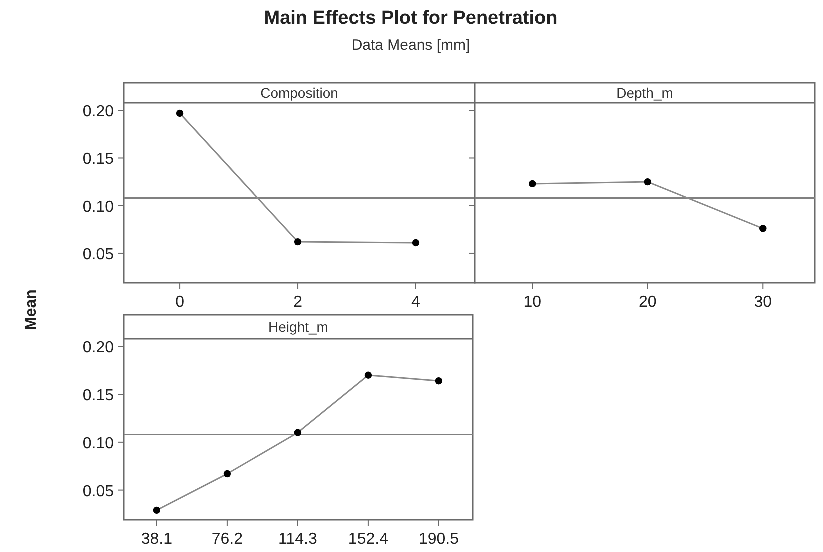 This screenshot has height=552, width=823. Describe the element at coordinates (439, 539) in the screenshot. I see `x-tick-label: 190.5` at that location.